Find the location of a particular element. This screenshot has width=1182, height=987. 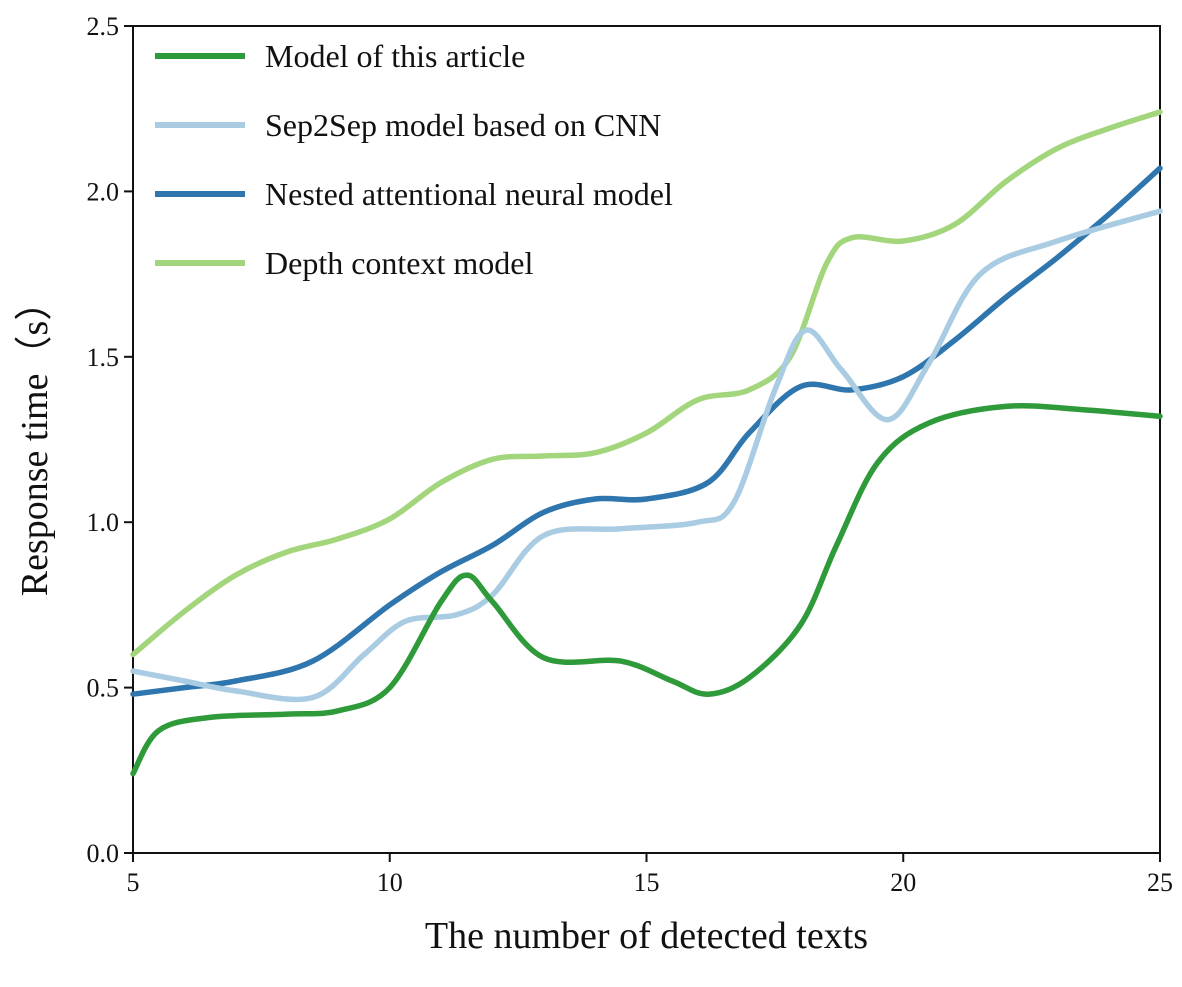

x-axis: 5 10 15 20 25 is located at coordinates (650, 875).